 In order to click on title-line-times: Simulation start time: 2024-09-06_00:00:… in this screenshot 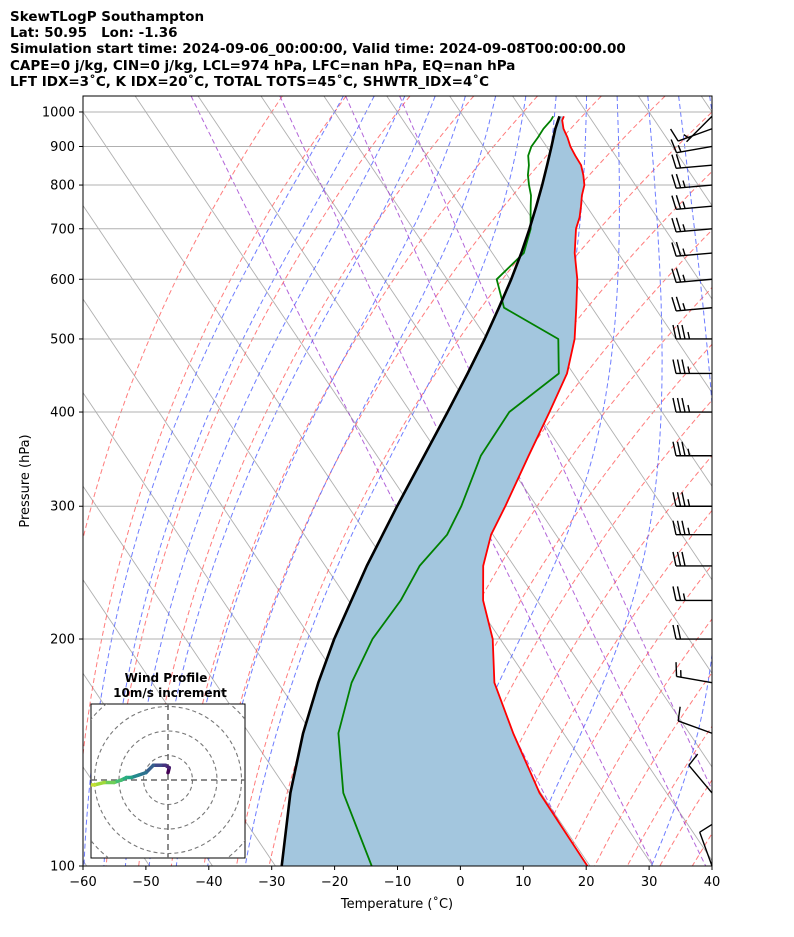, I will do `click(318, 49)`.